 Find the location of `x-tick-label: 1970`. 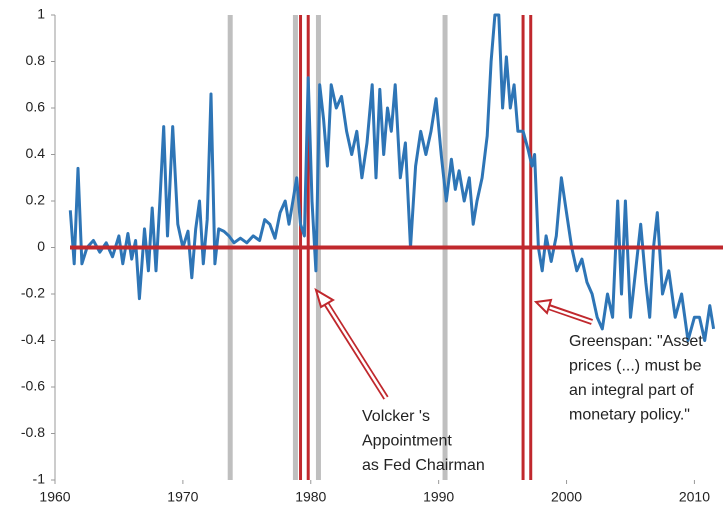

x-tick-label: 1970 is located at coordinates (182, 497).